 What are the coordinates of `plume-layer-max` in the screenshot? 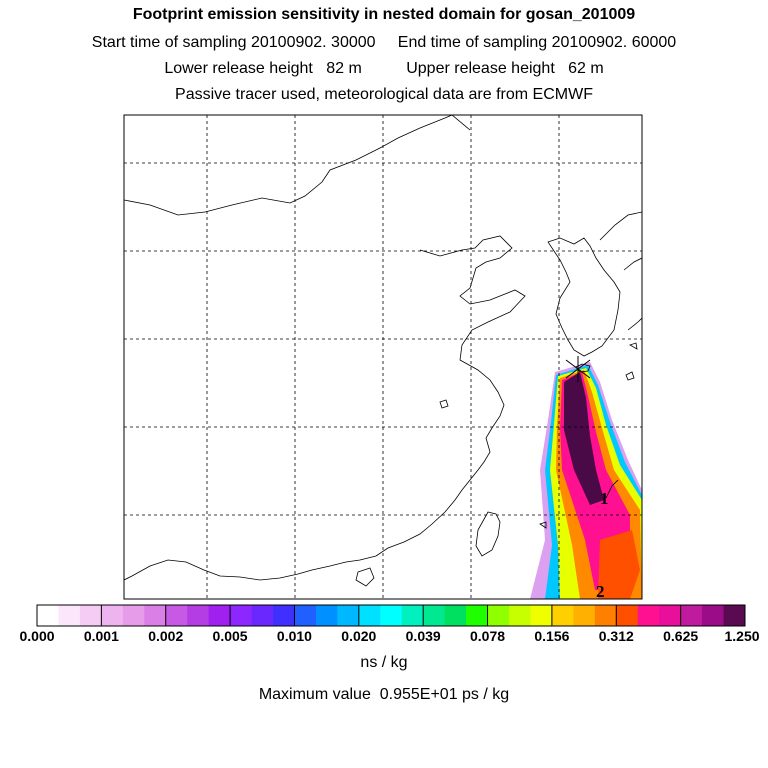 It's located at (584, 438).